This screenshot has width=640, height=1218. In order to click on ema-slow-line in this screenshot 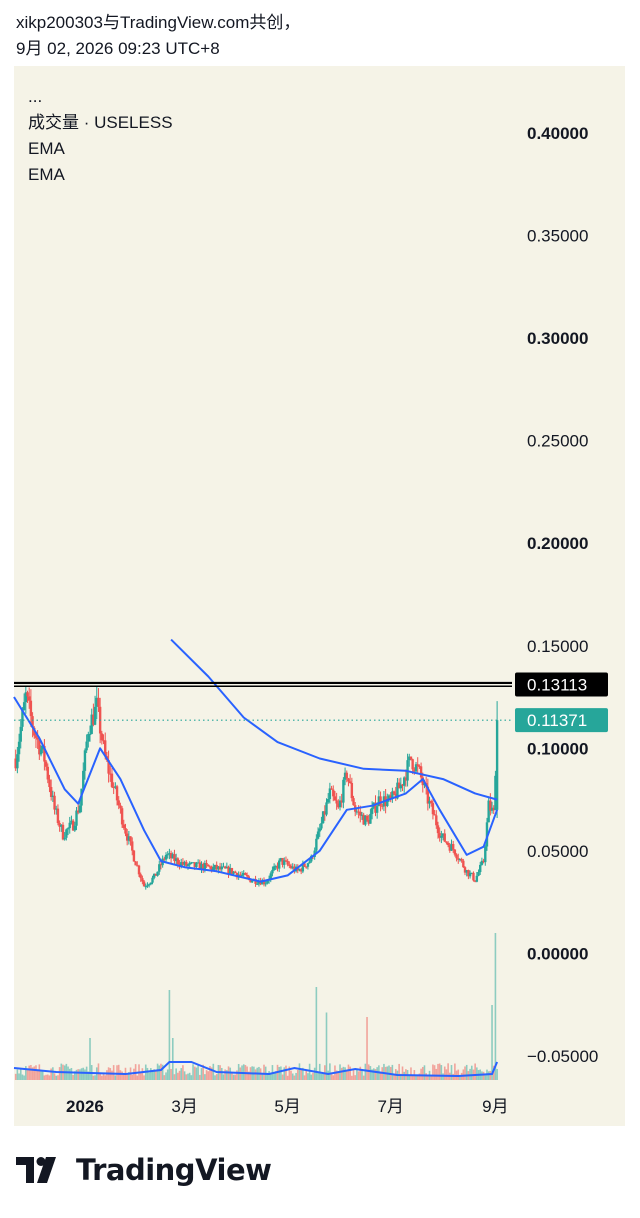, I will do `click(334, 719)`.